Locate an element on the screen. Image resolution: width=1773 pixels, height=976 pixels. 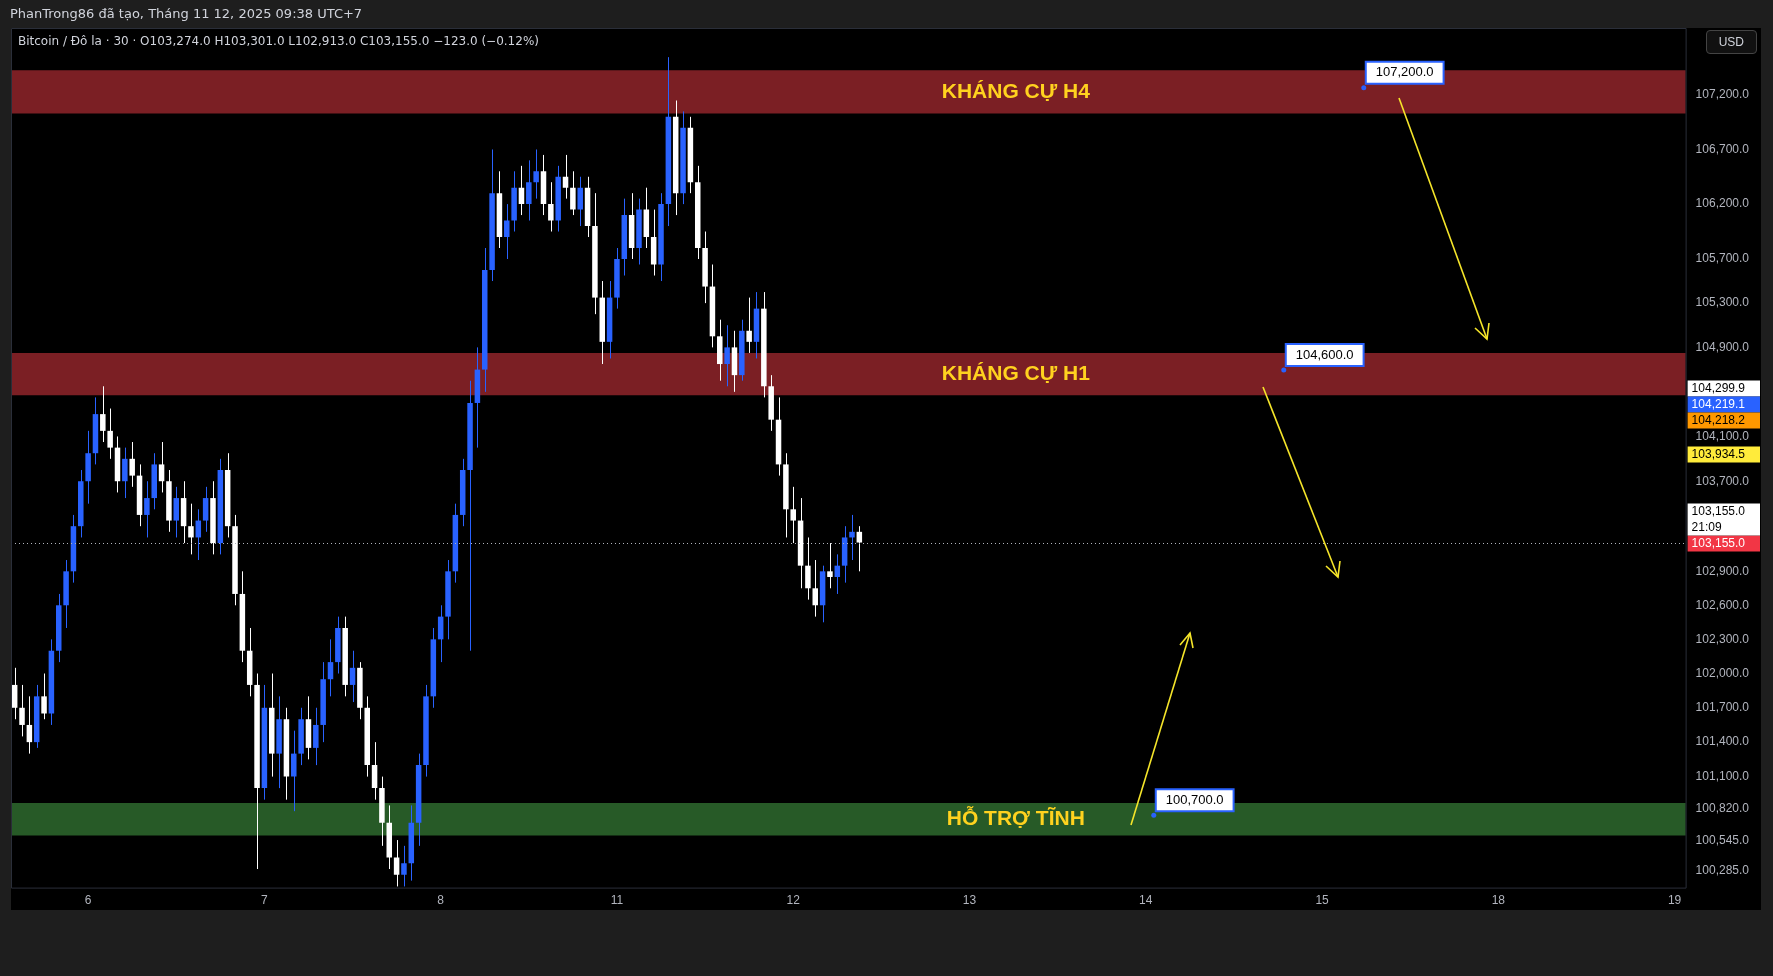
y-tick-label: 101,700.0 is located at coordinates (1722, 707).